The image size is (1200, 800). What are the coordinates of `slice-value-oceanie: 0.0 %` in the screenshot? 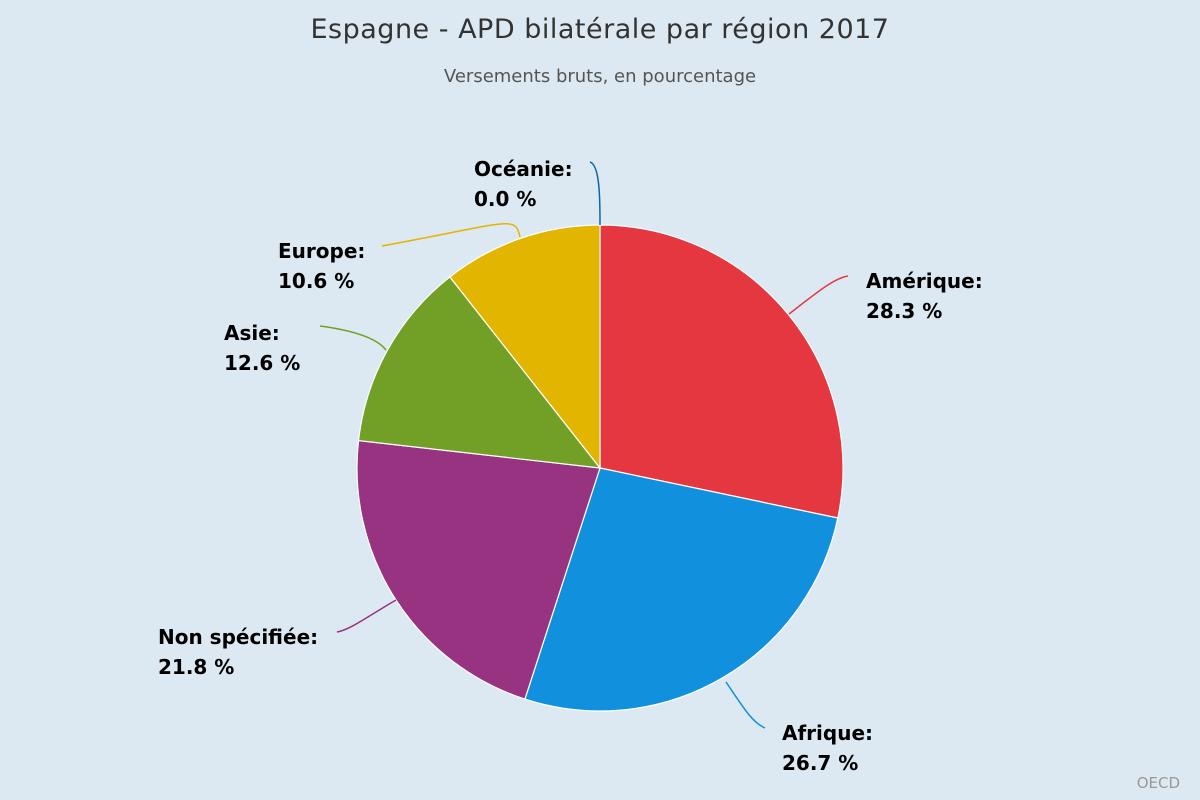 It's located at (505, 199).